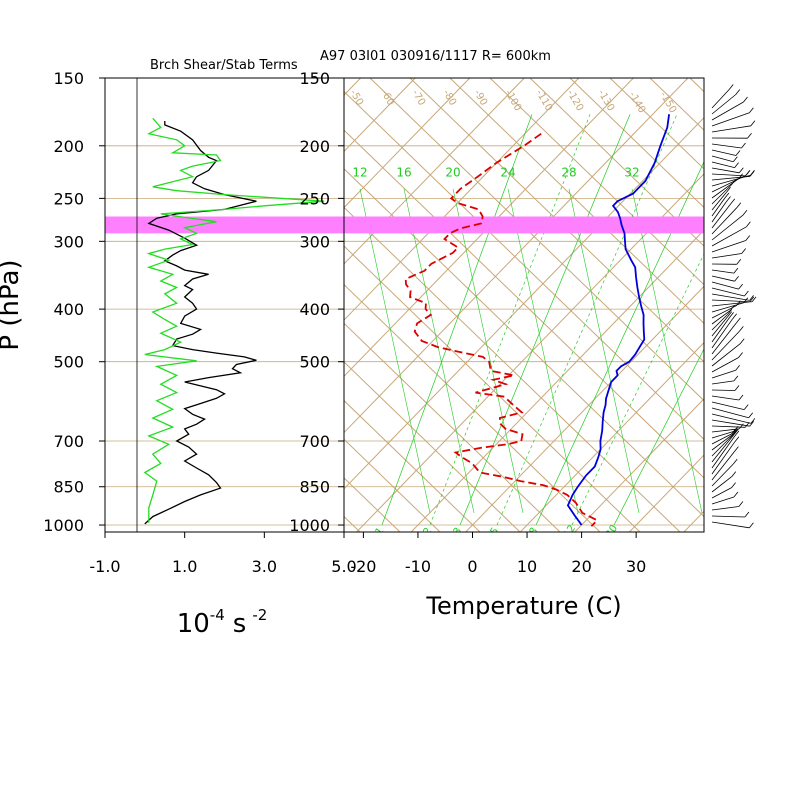  Describe the element at coordinates (234, 320) in the screenshot. I see `stability-term-line` at that location.